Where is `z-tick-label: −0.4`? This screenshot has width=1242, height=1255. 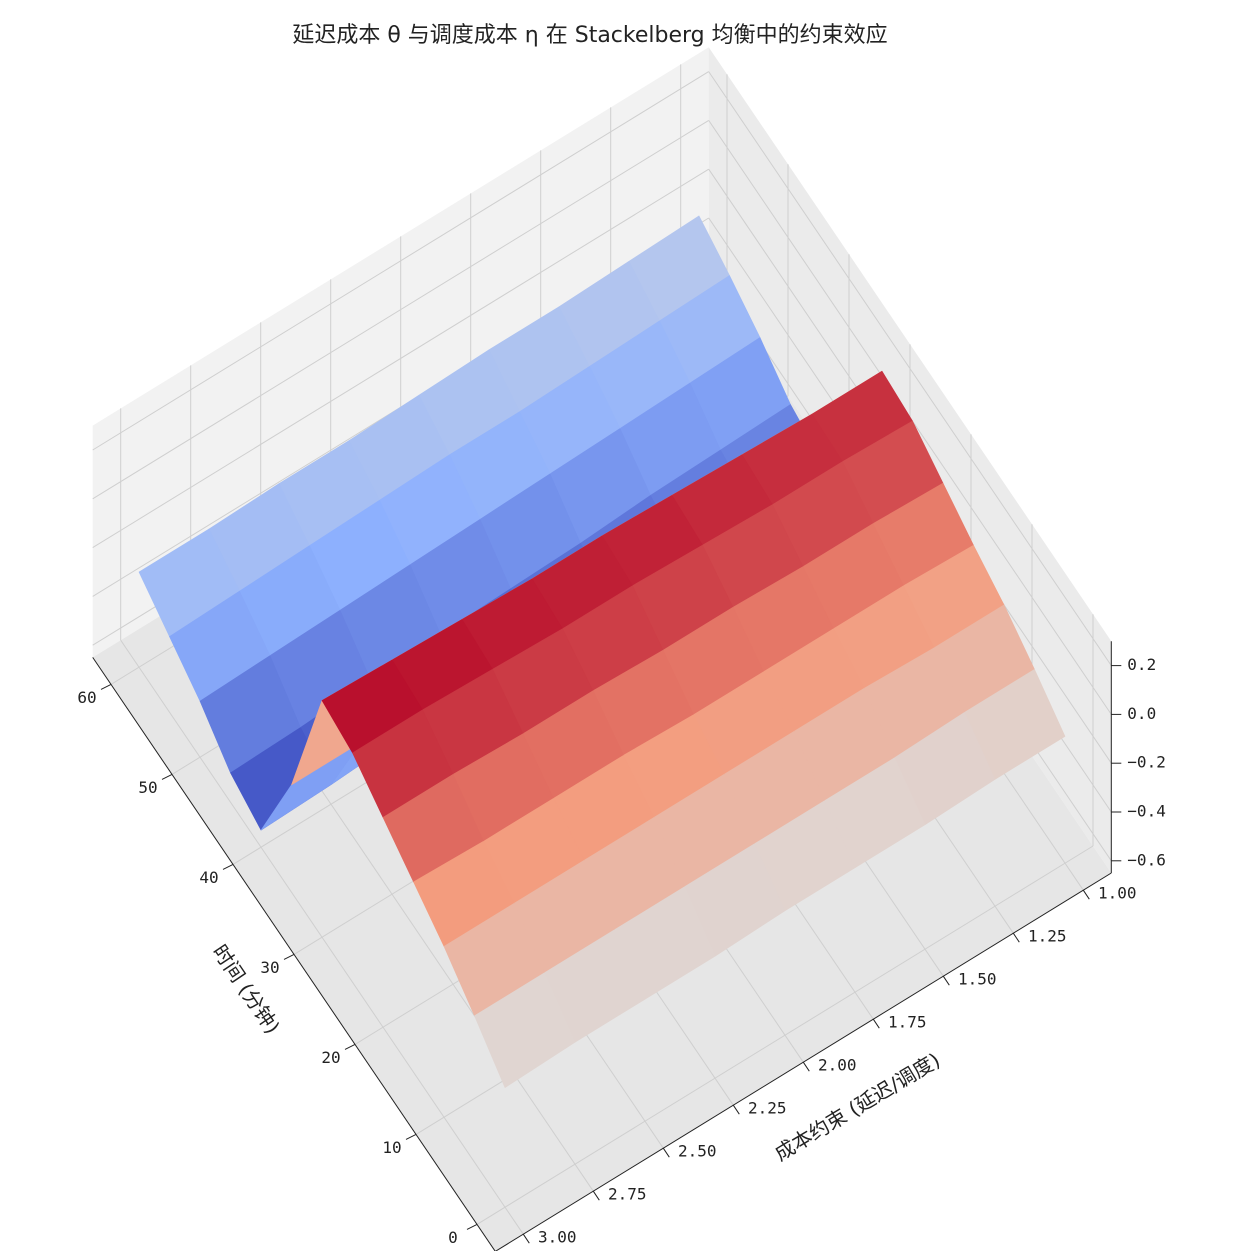
z-tick-label: −0.4 is located at coordinates (1146, 811).